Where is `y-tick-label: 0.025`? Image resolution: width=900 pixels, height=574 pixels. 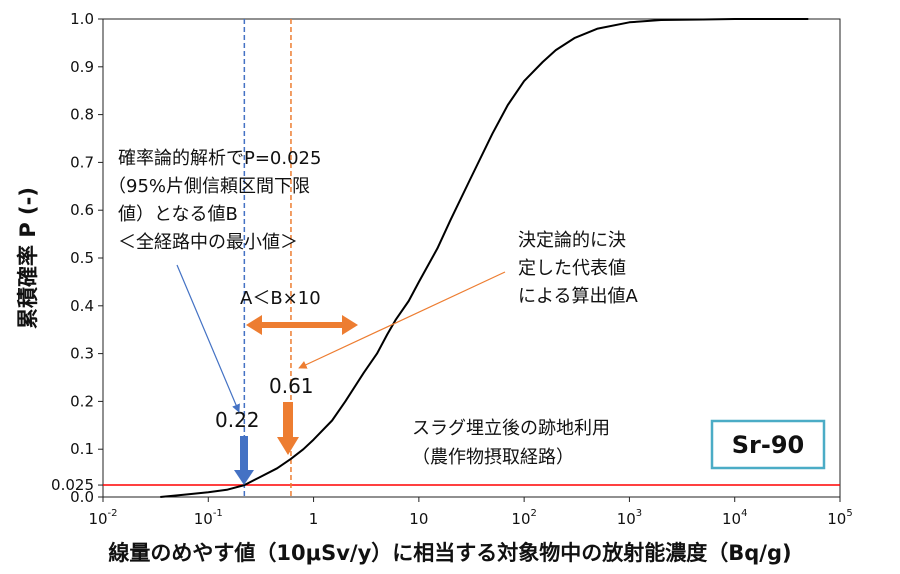 y-tick-label: 0.025 is located at coordinates (72, 485).